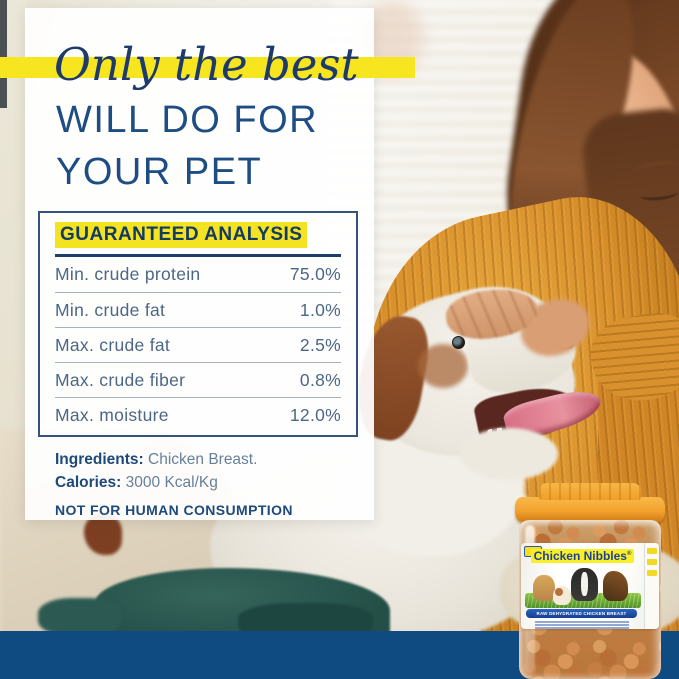  Describe the element at coordinates (159, 172) in the screenshot. I see `headline-line-2: YOUR PET` at that location.